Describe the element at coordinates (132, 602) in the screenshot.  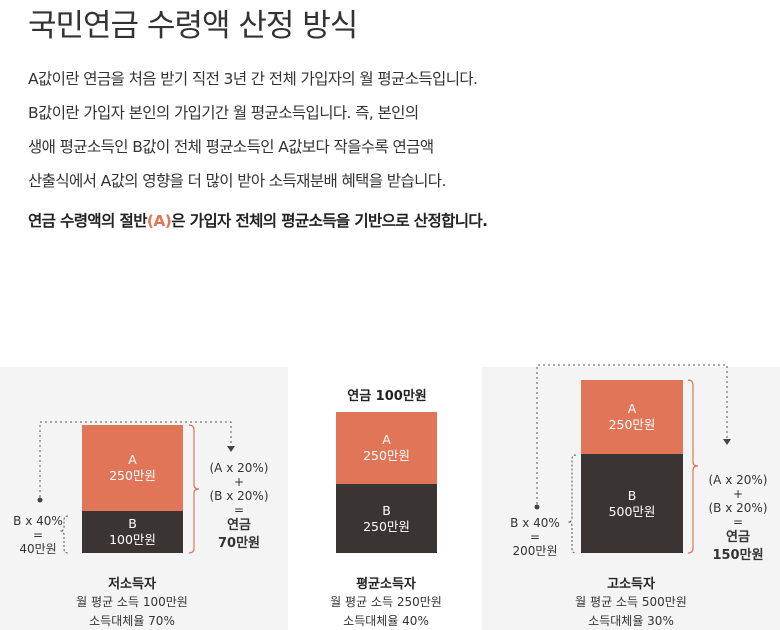
I see `low-caption-income: 월 평균 소득 100만원` at that location.